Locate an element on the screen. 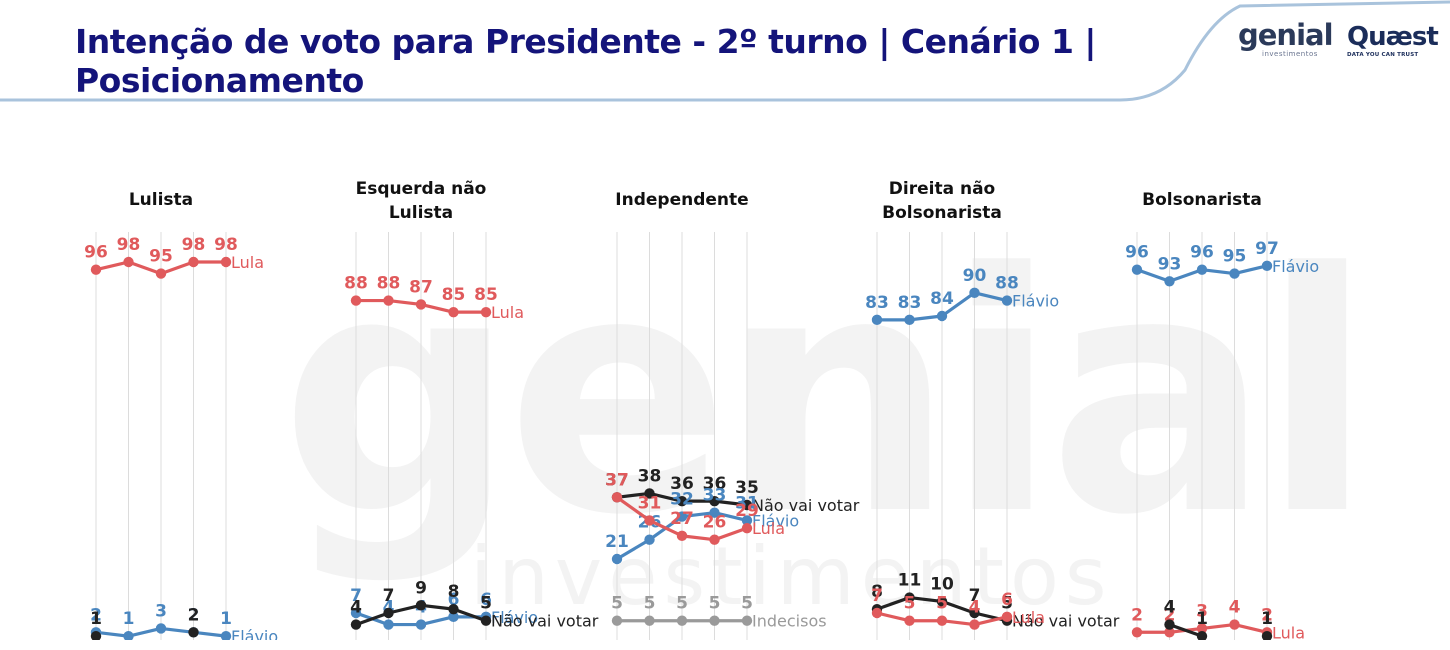  panel-5-series-other-2-line is located at coordinates (1185, 630).